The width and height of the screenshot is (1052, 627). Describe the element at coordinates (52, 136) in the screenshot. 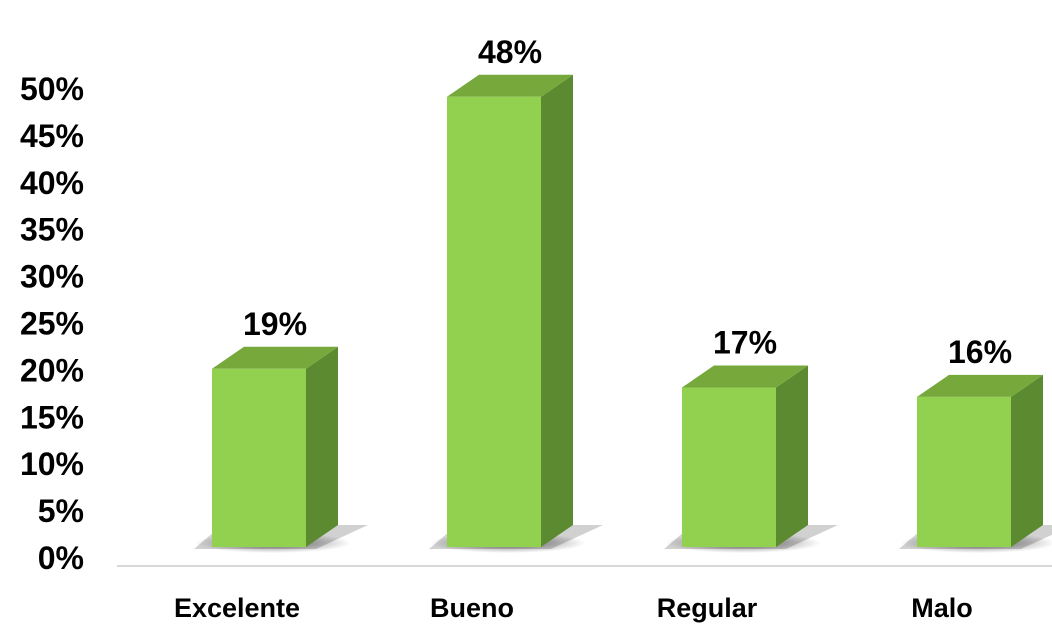

I see `y-tick-label: 45%` at that location.